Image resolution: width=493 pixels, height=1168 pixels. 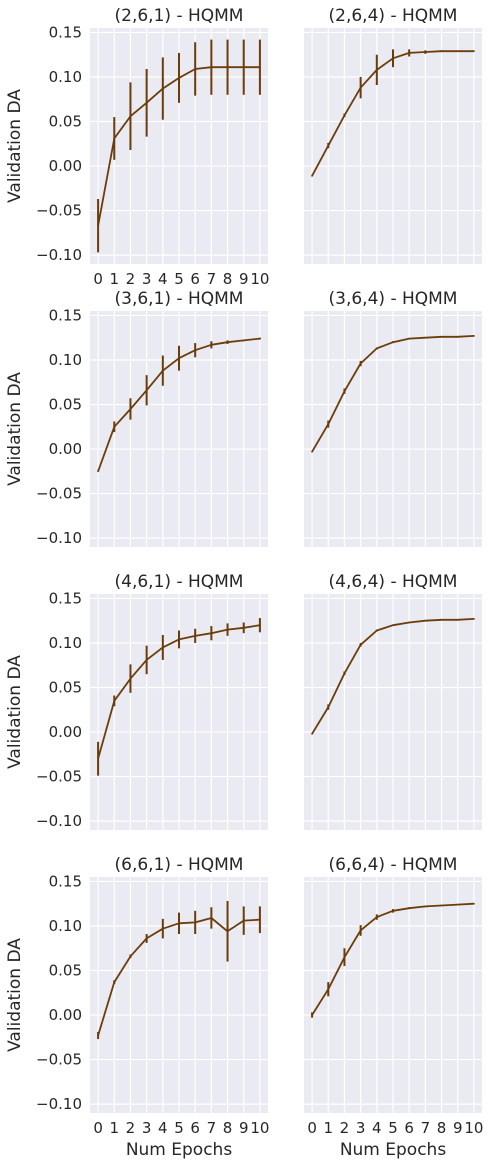 I want to click on x-tick-label: 9, so click(x=244, y=279).